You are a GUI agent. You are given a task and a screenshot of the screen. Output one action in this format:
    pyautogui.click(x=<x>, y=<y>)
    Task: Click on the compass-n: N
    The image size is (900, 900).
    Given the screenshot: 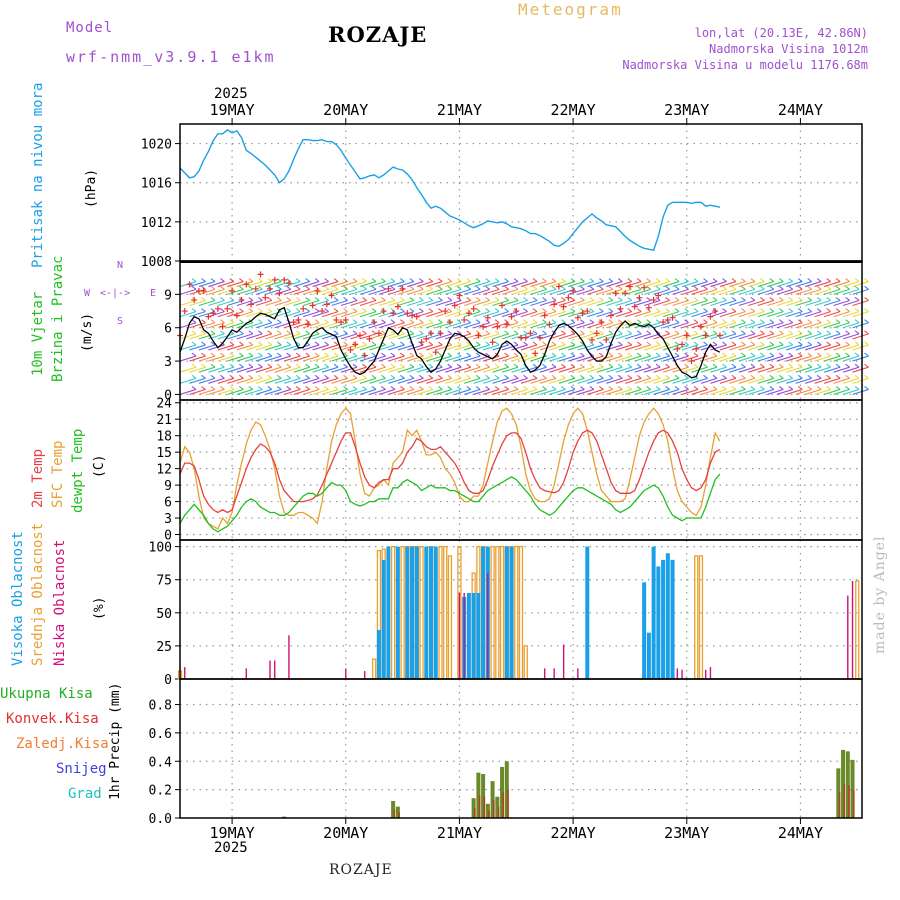 What is the action you would take?
    pyautogui.click(x=120, y=265)
    